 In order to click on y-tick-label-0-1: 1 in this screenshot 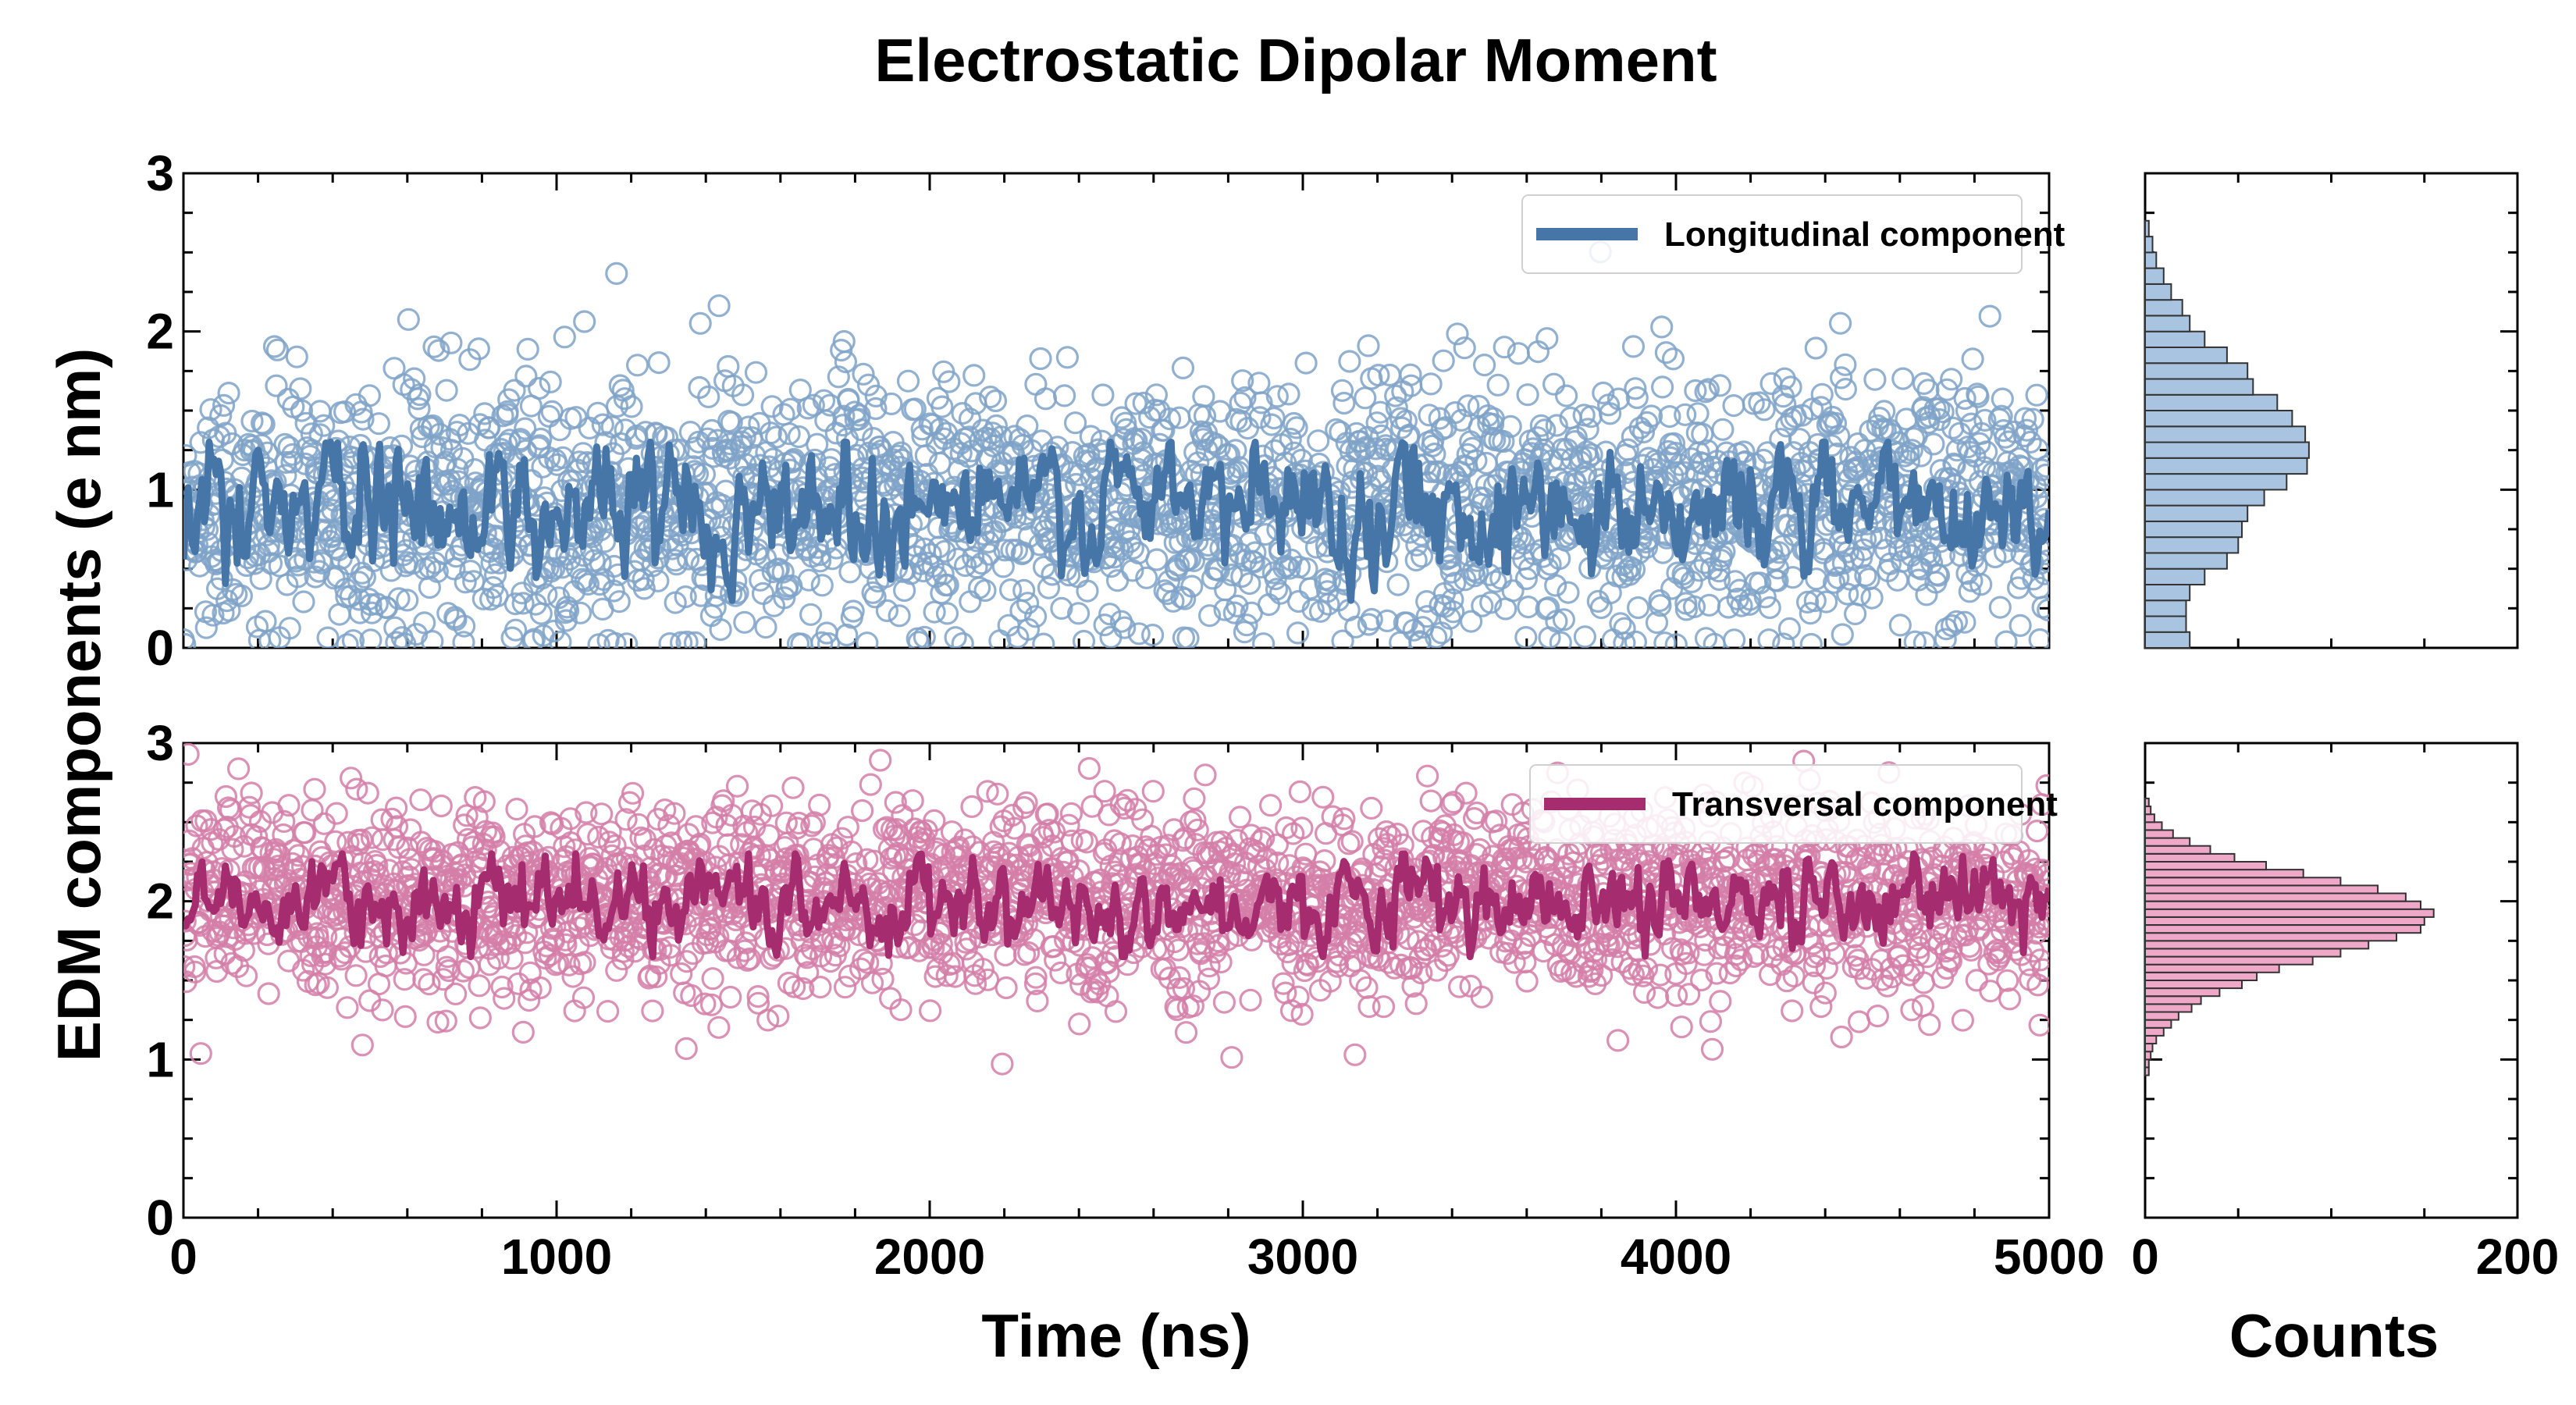, I will do `click(160, 489)`.